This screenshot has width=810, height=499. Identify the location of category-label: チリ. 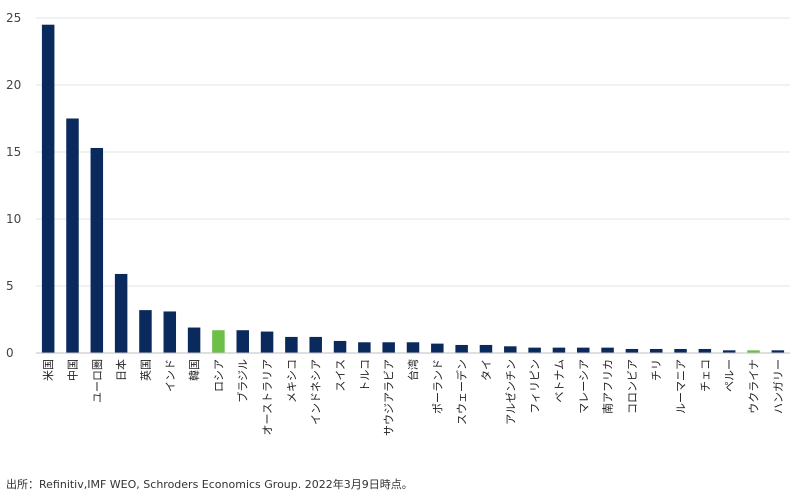
(656, 370).